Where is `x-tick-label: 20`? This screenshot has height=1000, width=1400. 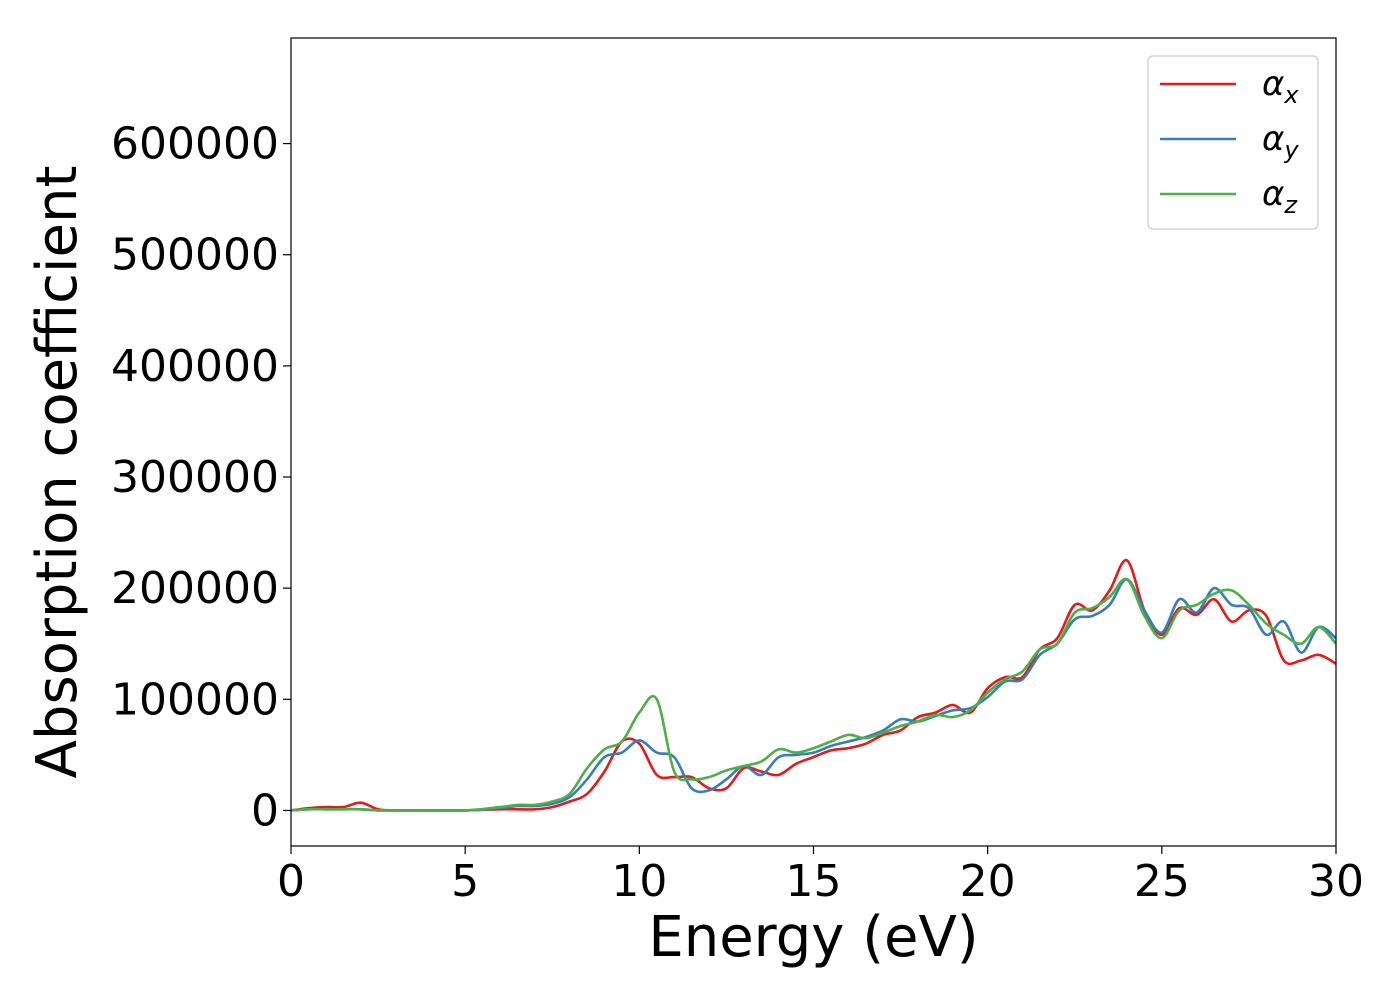 x-tick-label: 20 is located at coordinates (988, 881).